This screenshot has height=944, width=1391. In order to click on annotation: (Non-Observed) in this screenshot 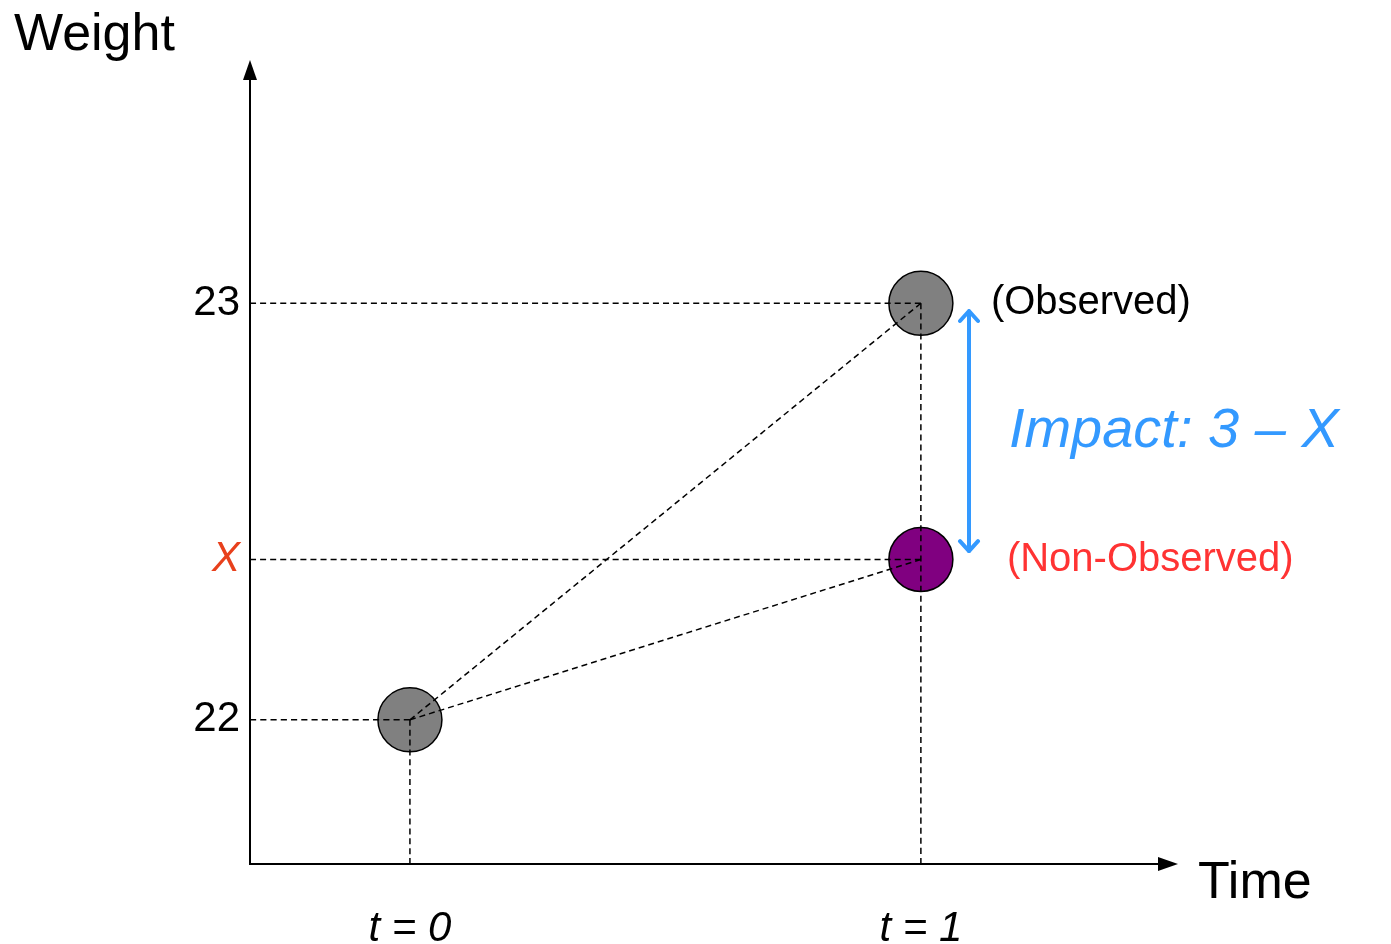, I will do `click(1150, 556)`.